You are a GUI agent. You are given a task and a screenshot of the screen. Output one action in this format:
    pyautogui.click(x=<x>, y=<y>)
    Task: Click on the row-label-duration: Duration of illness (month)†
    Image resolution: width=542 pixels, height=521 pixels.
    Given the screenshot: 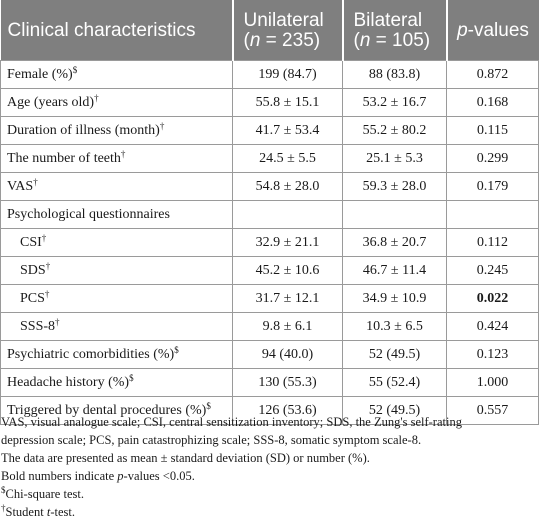 What is the action you would take?
    pyautogui.click(x=116, y=130)
    